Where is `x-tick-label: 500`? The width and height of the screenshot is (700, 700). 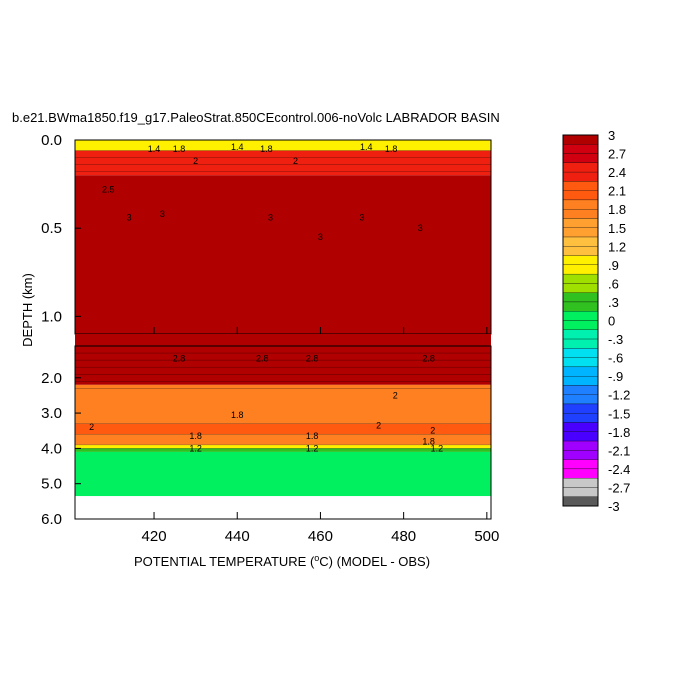
x-tick-label: 500 is located at coordinates (486, 536).